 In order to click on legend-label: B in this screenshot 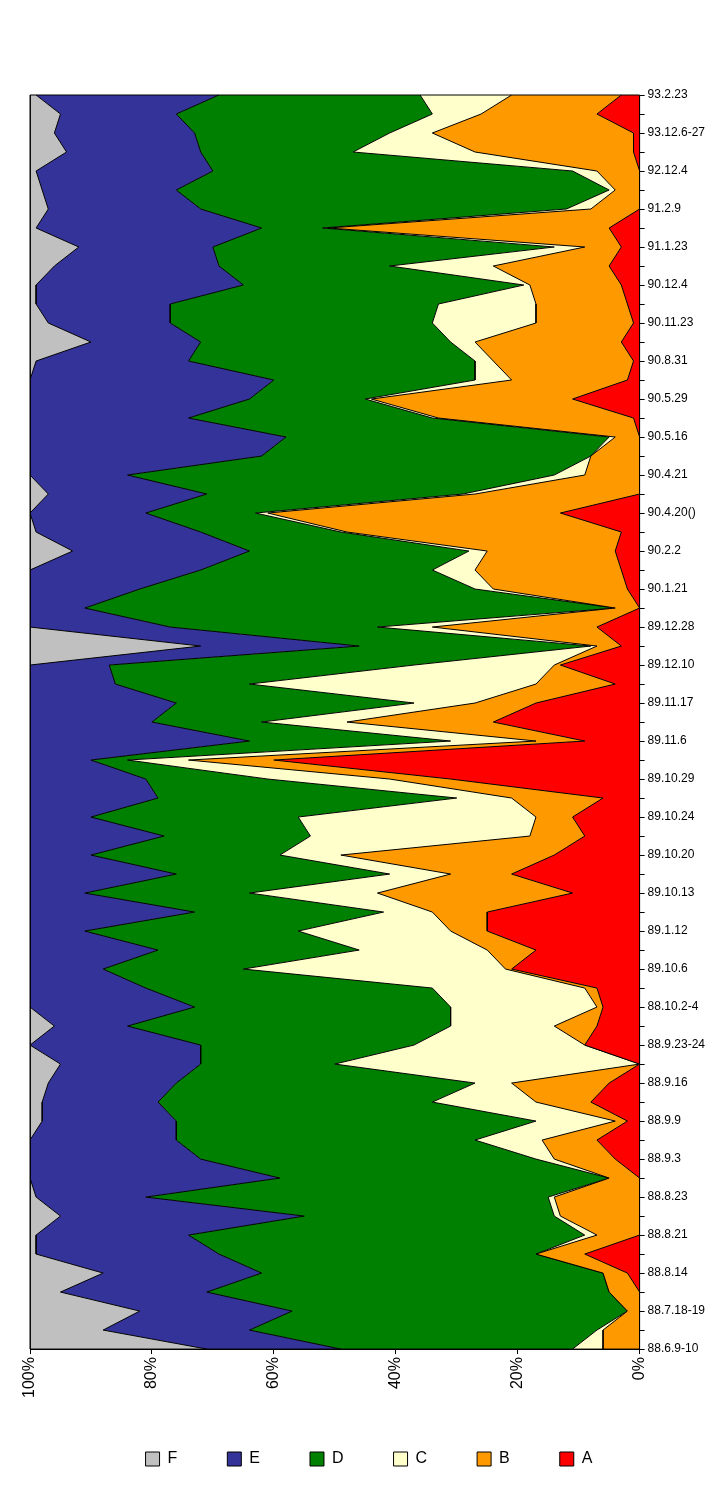, I will do `click(504, 1458)`.